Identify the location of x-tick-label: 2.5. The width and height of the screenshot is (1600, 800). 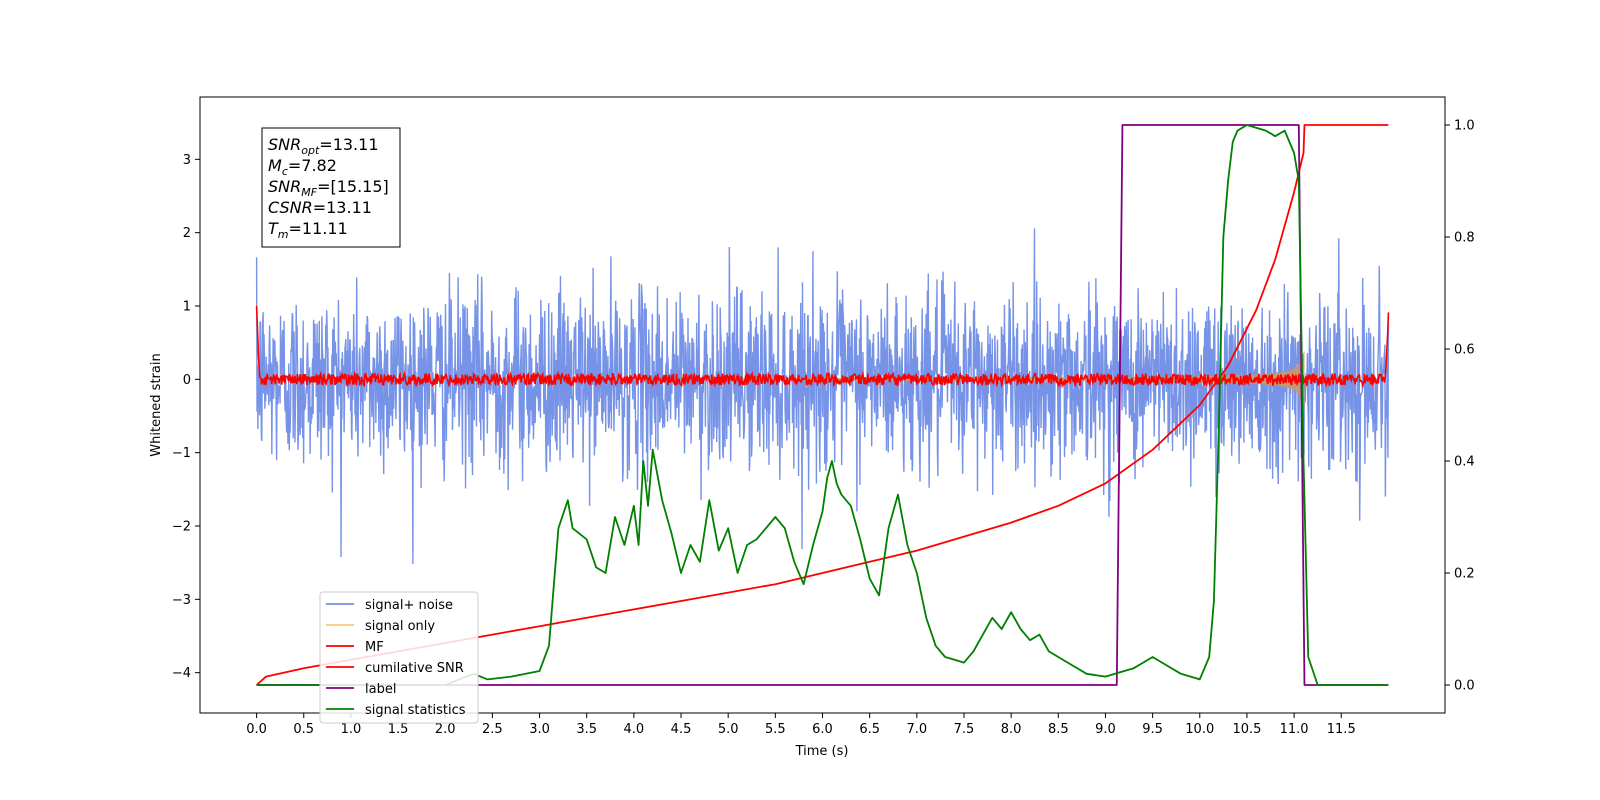
(492, 729).